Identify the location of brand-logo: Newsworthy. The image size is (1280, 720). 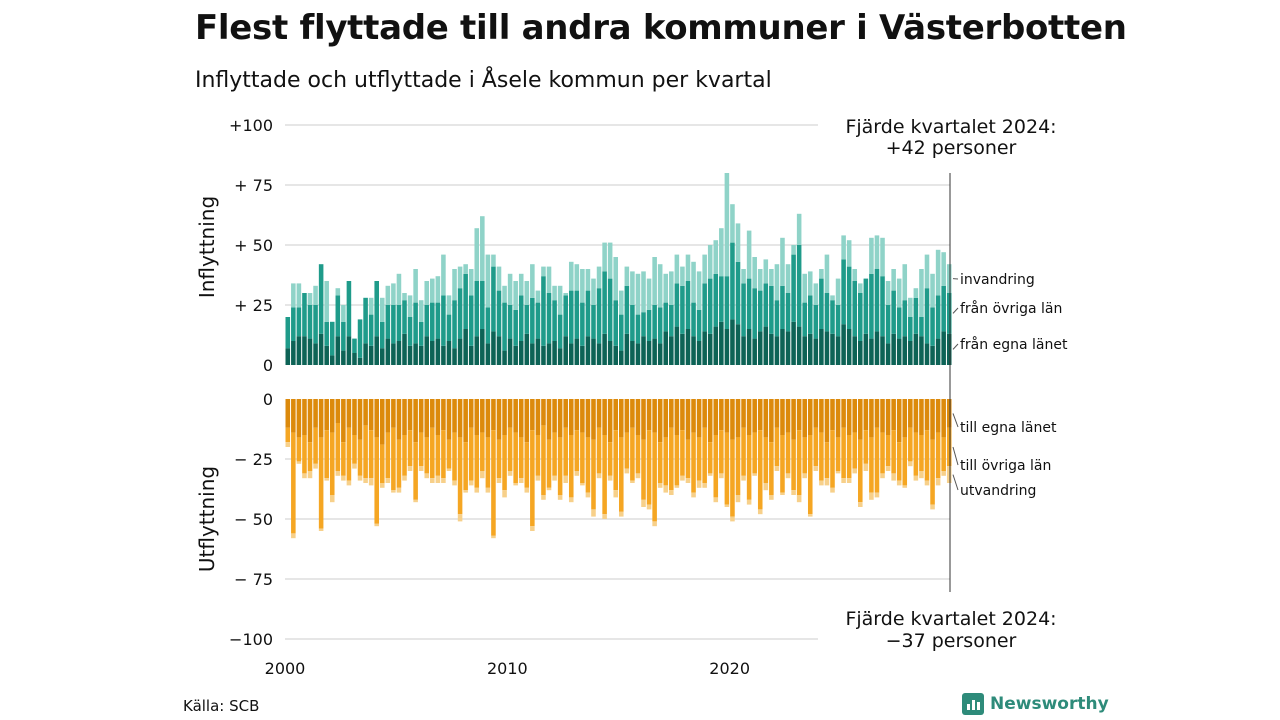
(1035, 704).